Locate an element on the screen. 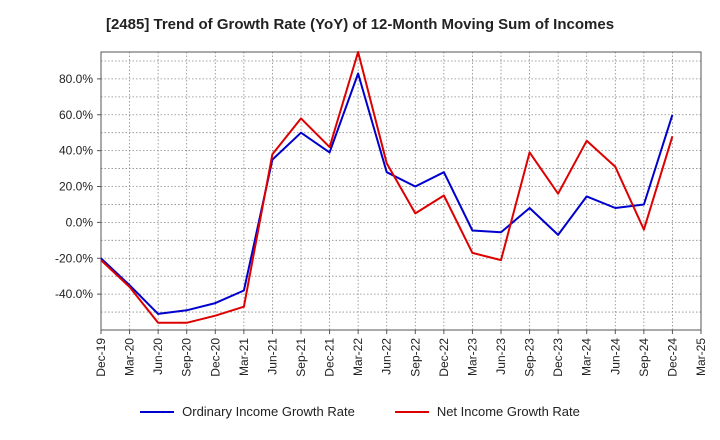 This screenshot has width=720, height=440. x-tick-label: Jun-20 is located at coordinates (158, 356).